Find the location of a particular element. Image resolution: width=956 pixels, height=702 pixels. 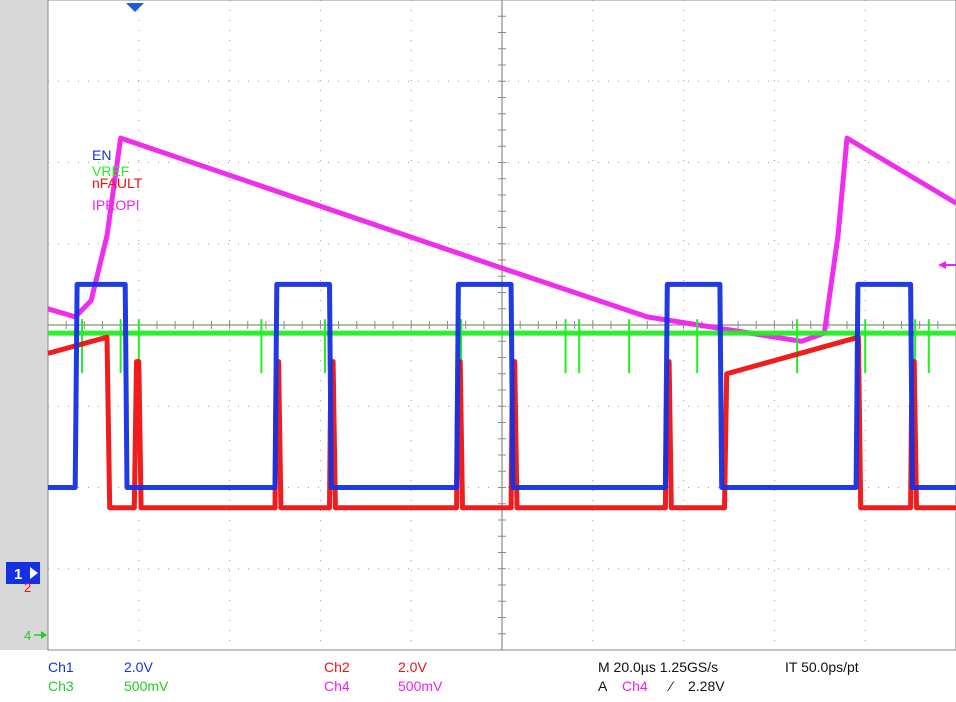

left-gutter is located at coordinates (24, 325).